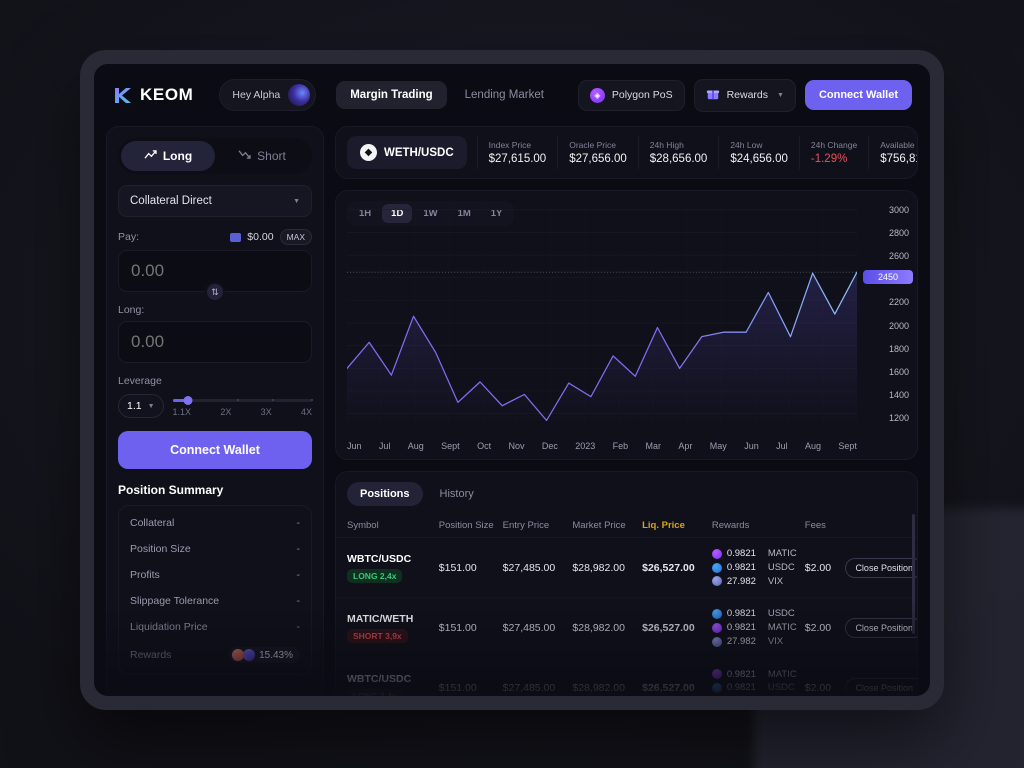 The width and height of the screenshot is (1024, 768). What do you see at coordinates (188, 400) in the screenshot?
I see `leverage-slider-knob` at bounding box center [188, 400].